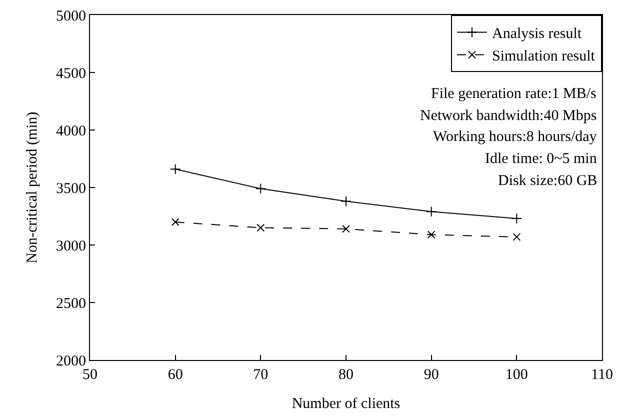 This screenshot has width=622, height=420. What do you see at coordinates (175, 375) in the screenshot?
I see `x-tick-label: 60` at bounding box center [175, 375].